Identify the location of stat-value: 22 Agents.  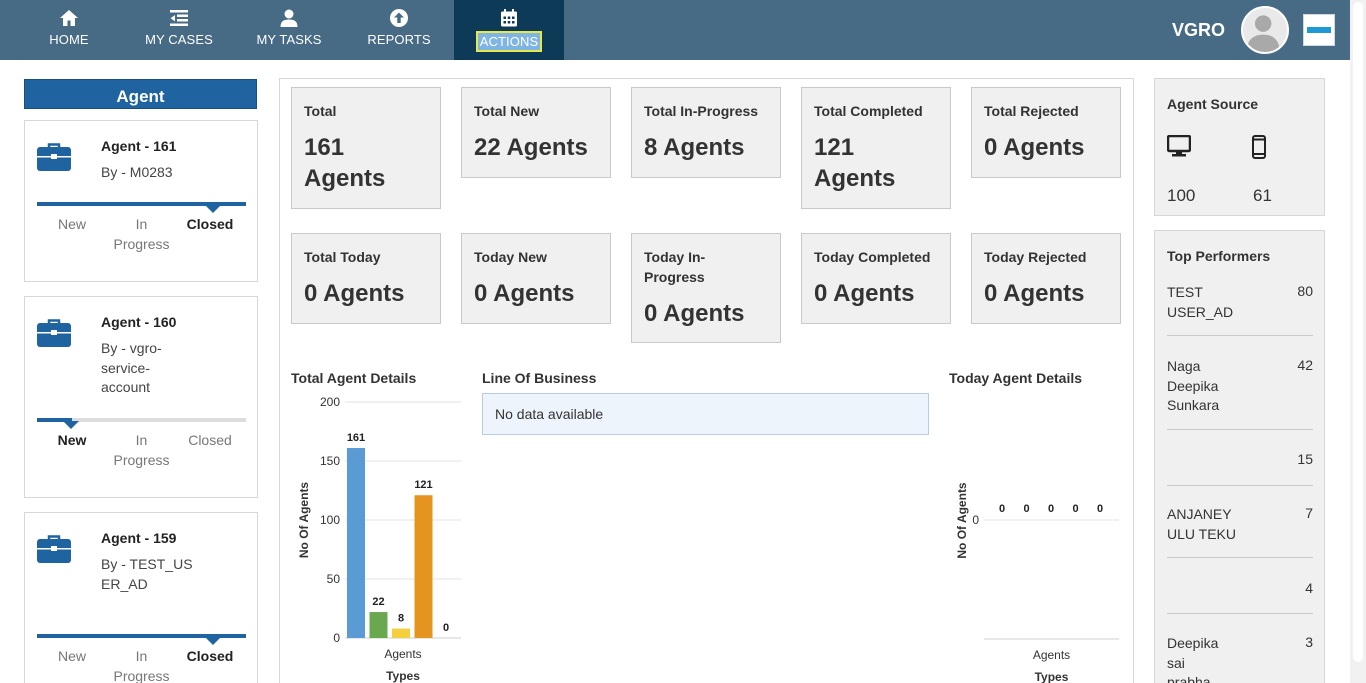
(531, 147).